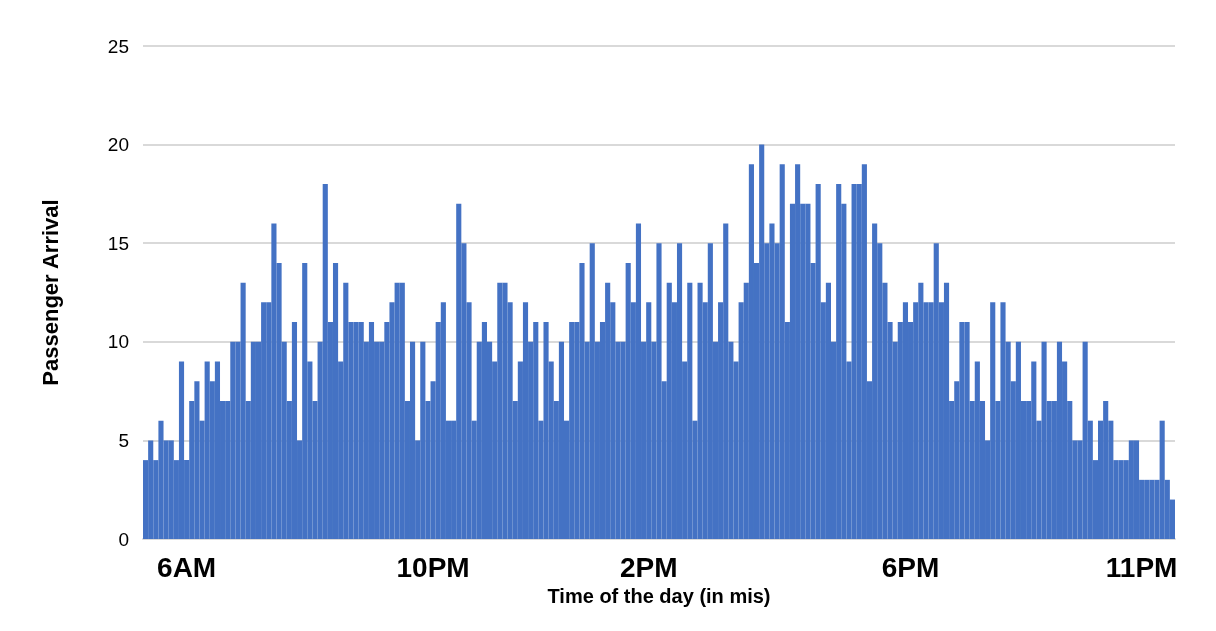  I want to click on y-tick-label: 20, so click(118, 145).